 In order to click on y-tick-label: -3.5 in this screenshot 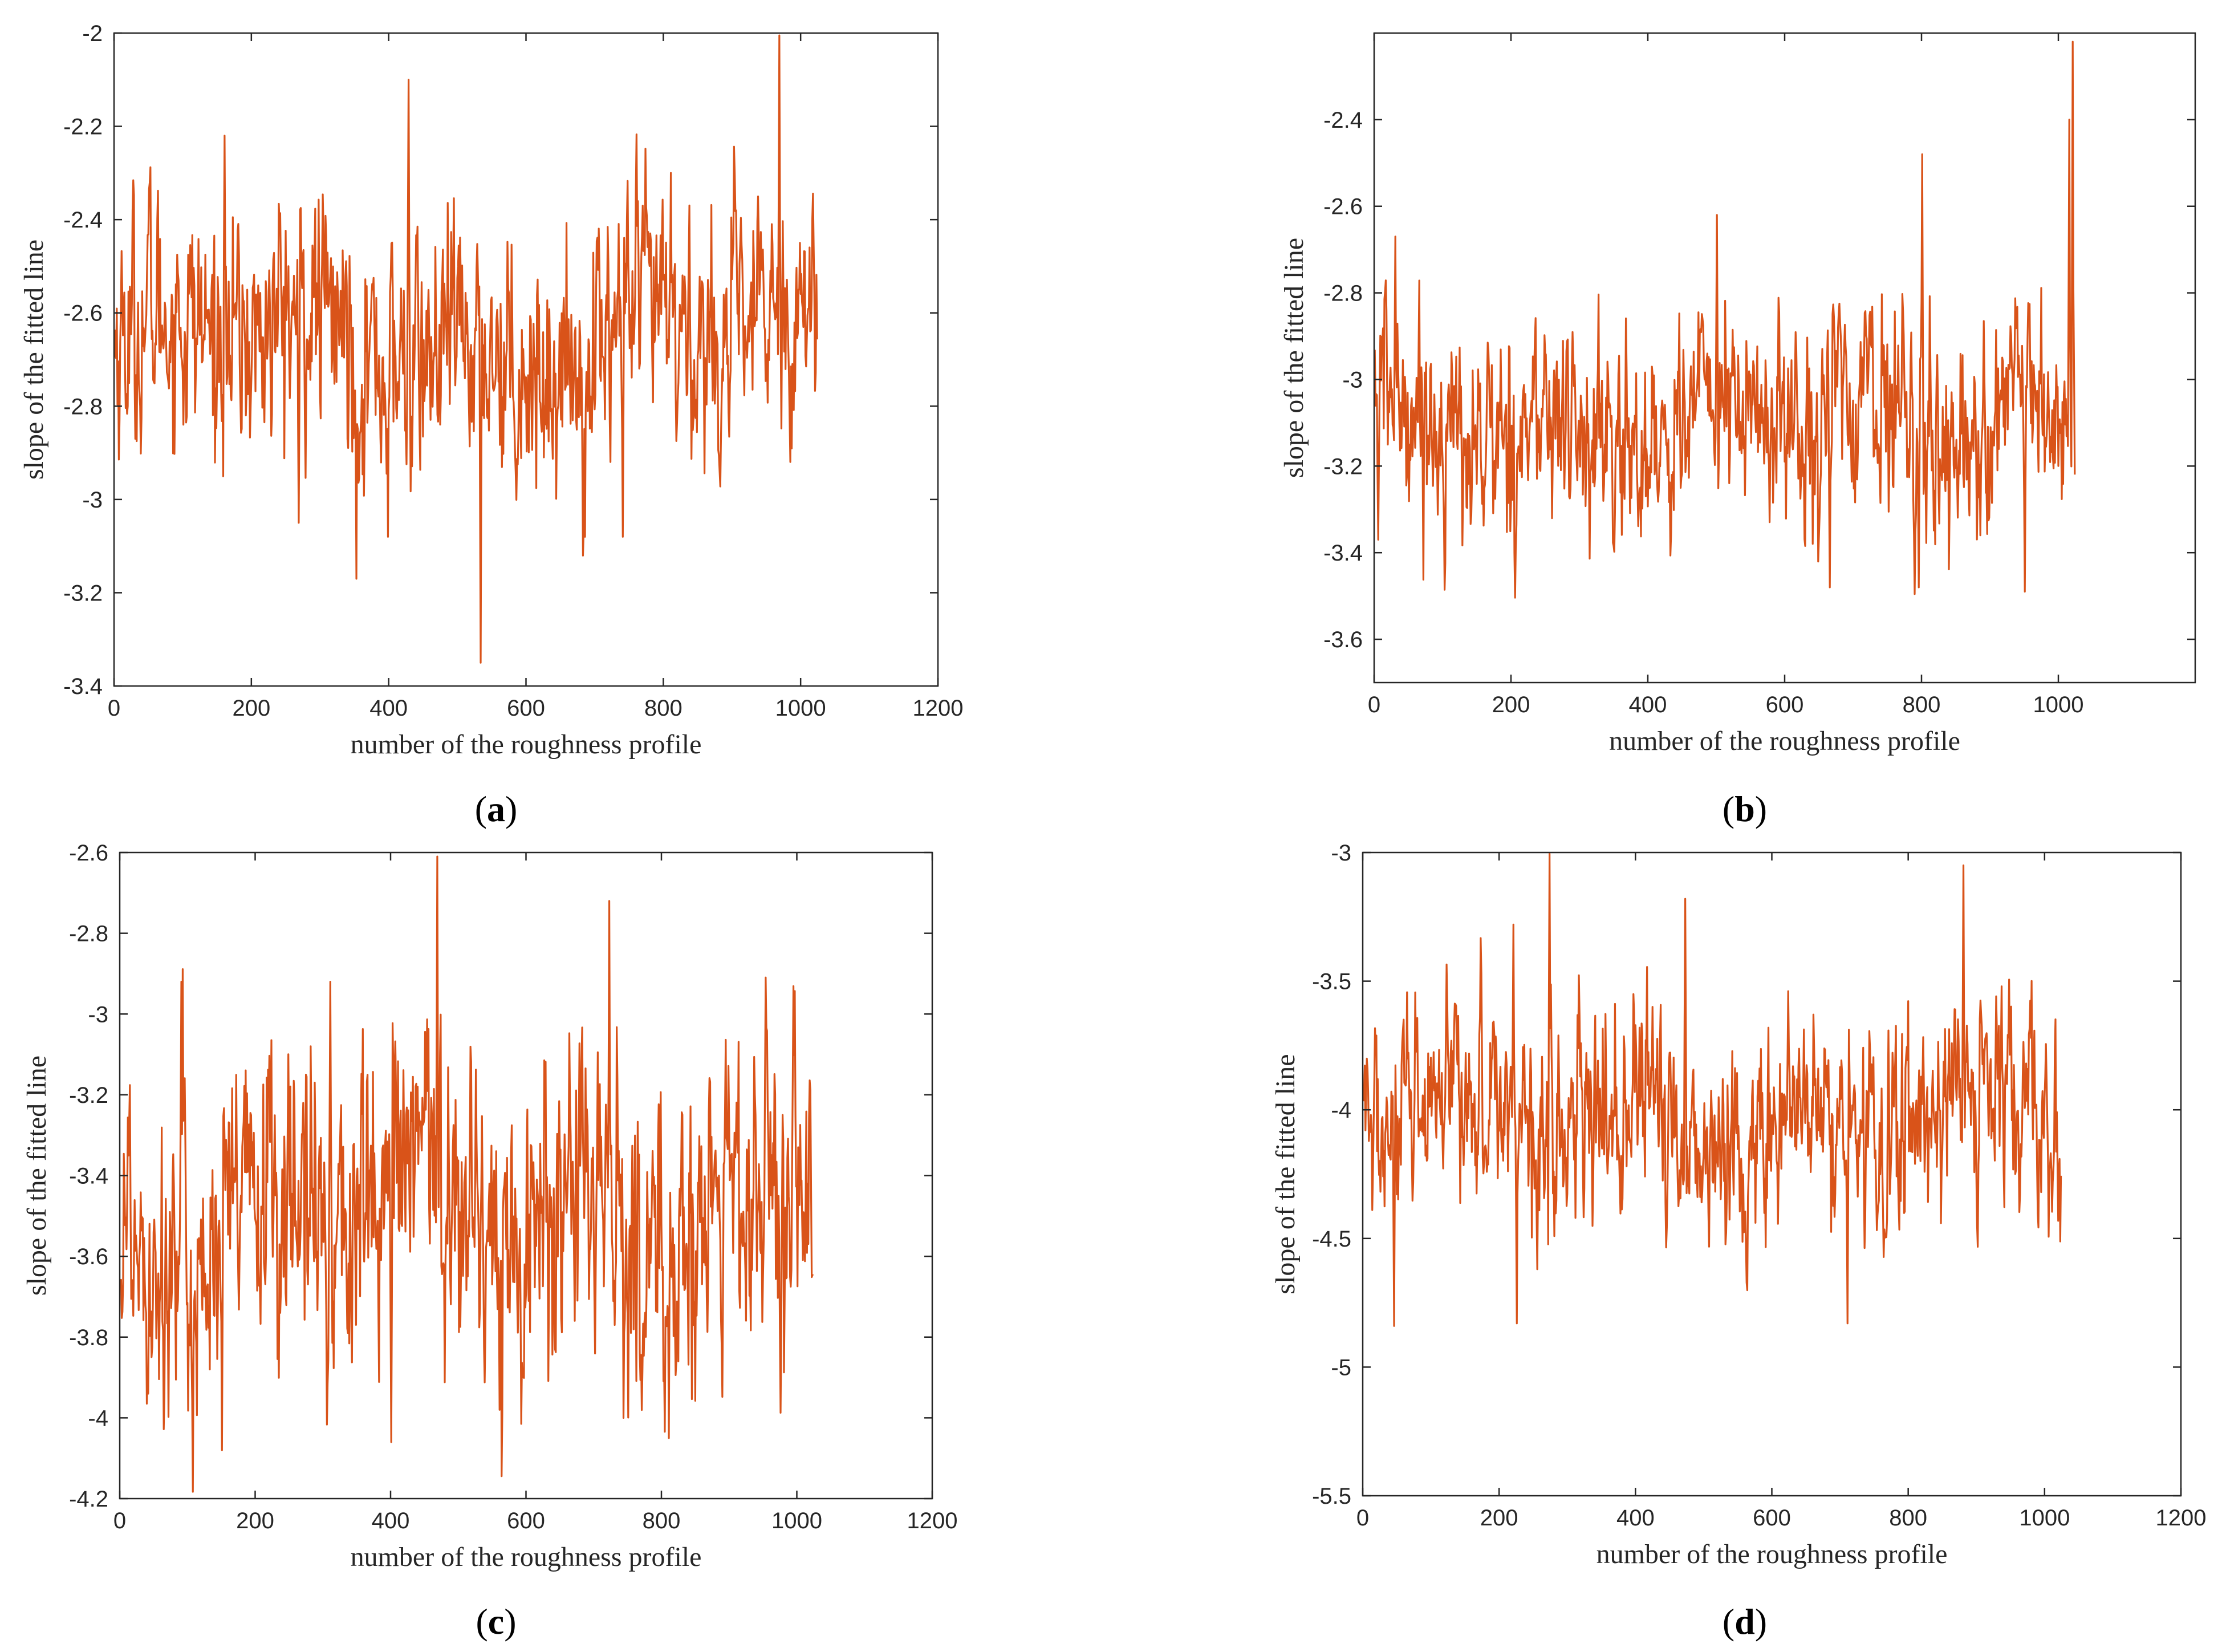, I will do `click(1331, 982)`.